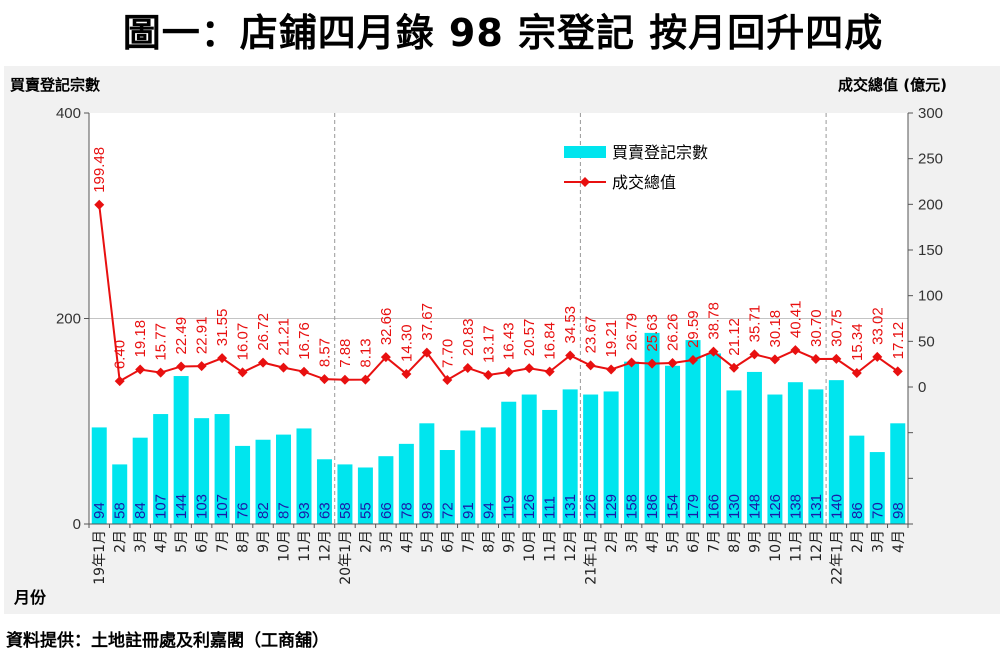  What do you see at coordinates (857, 342) in the screenshot?
I see `line-label: 15.34` at bounding box center [857, 342].